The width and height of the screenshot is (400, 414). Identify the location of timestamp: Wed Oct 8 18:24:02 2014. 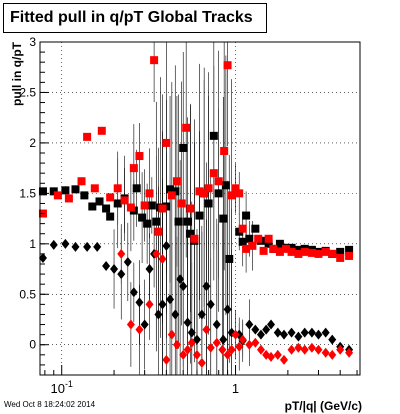
(50, 404).